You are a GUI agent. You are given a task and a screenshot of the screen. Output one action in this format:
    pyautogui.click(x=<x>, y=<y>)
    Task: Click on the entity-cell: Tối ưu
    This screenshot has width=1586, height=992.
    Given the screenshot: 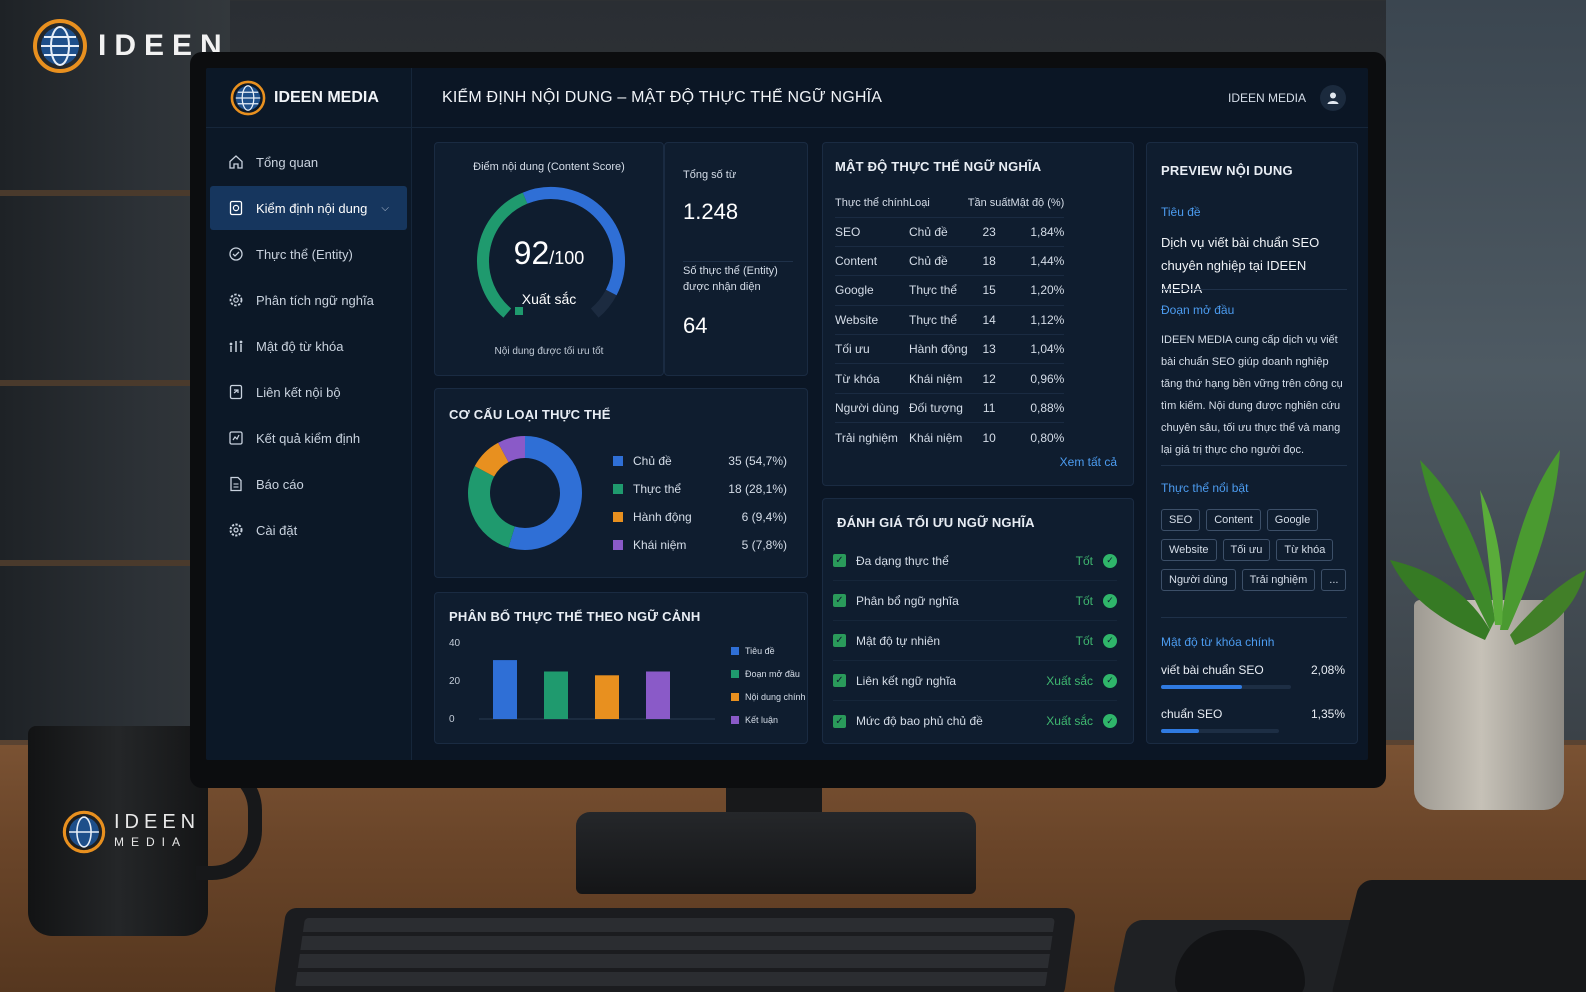 What is the action you would take?
    pyautogui.click(x=872, y=349)
    